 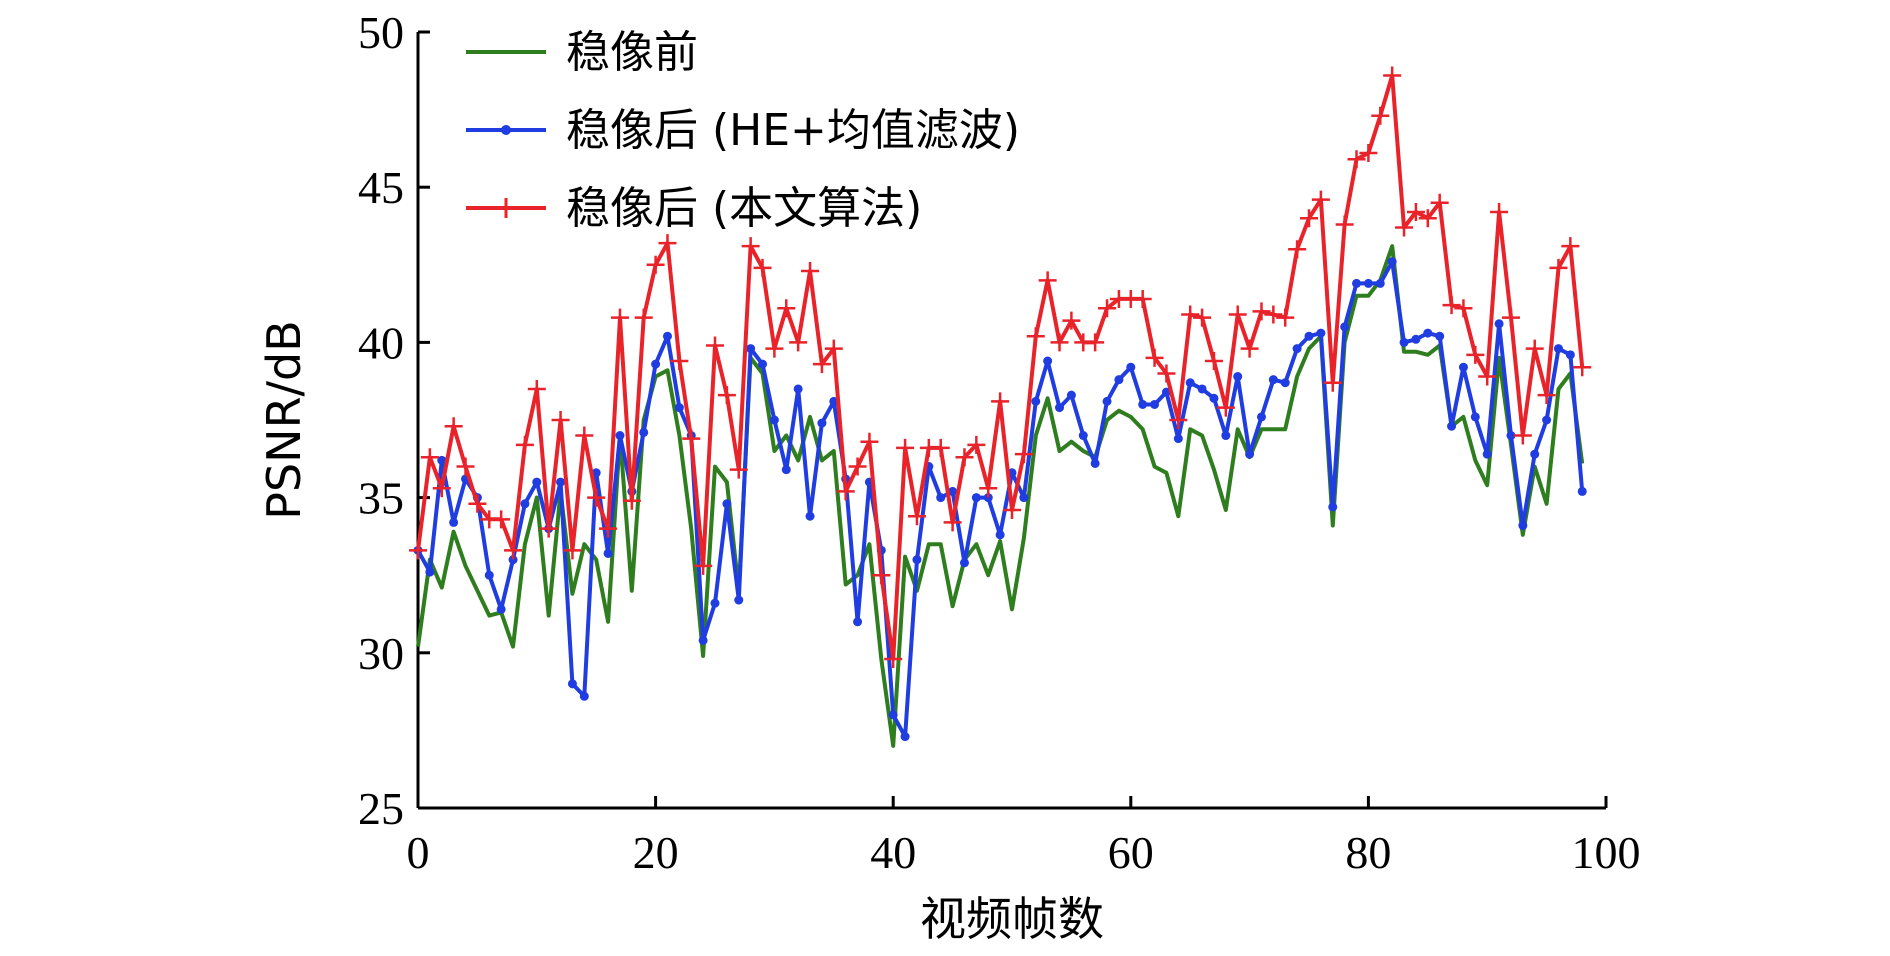 What do you see at coordinates (381, 342) in the screenshot?
I see `y-tick-label: 40` at bounding box center [381, 342].